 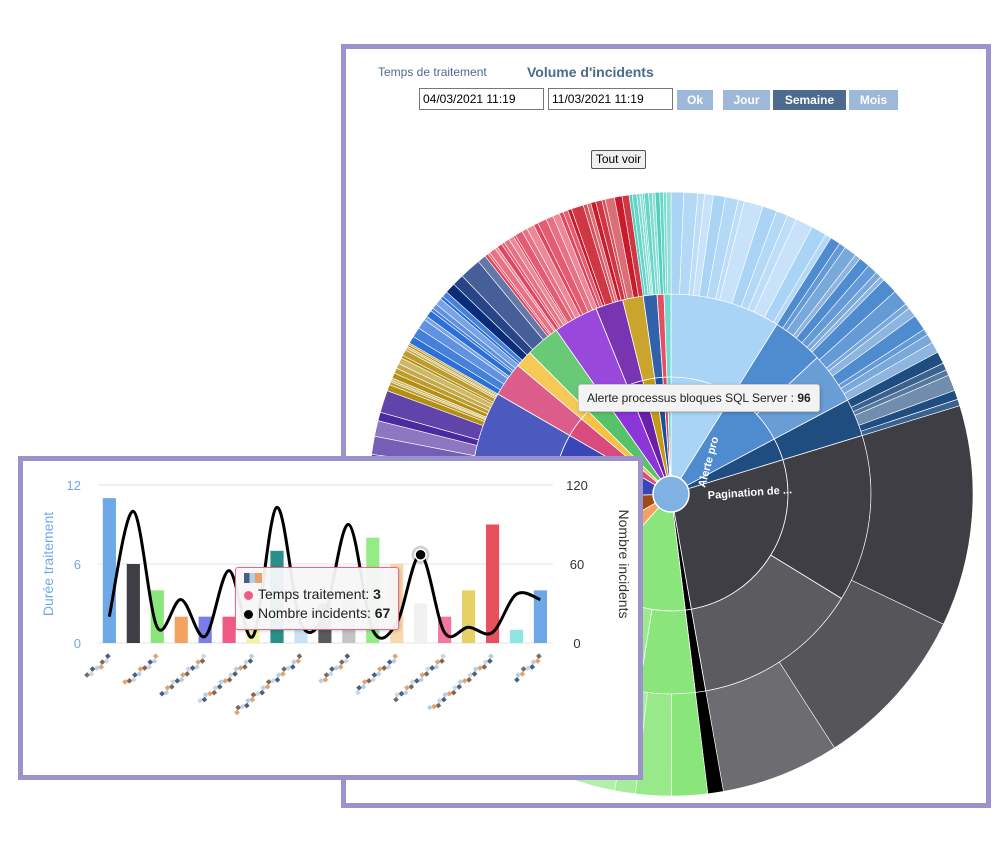 I want to click on month-button: Mois, so click(x=873, y=100).